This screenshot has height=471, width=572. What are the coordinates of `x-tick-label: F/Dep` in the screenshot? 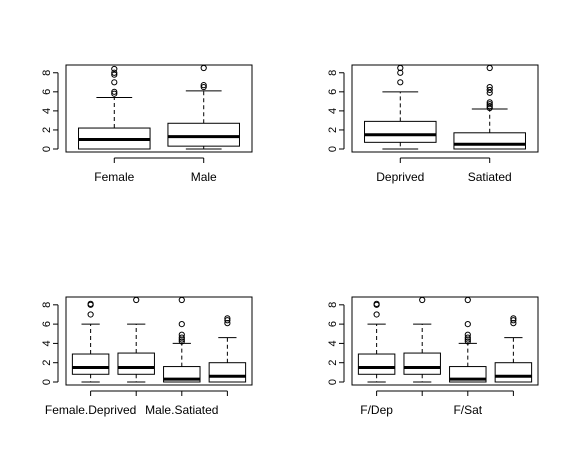 It's located at (376, 410).